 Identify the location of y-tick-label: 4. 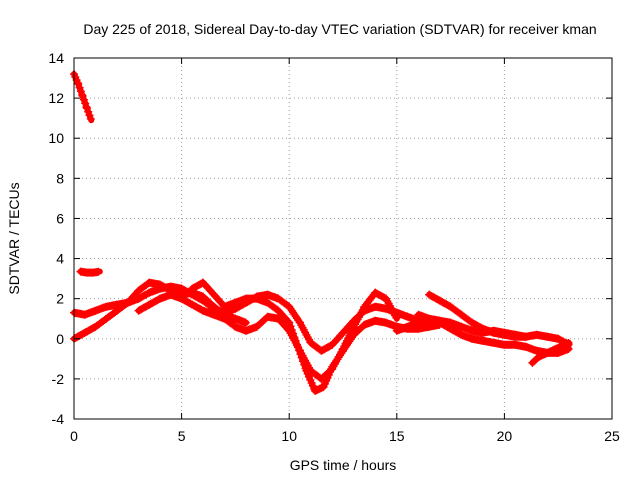
(60, 259).